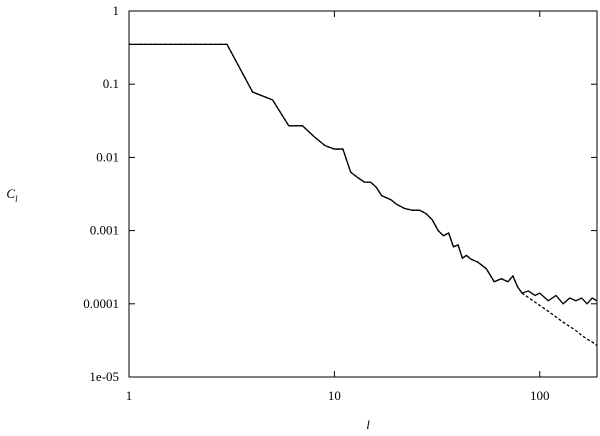 The width and height of the screenshot is (600, 436). Describe the element at coordinates (111, 83) in the screenshot. I see `y-tick-label: 0.1` at that location.